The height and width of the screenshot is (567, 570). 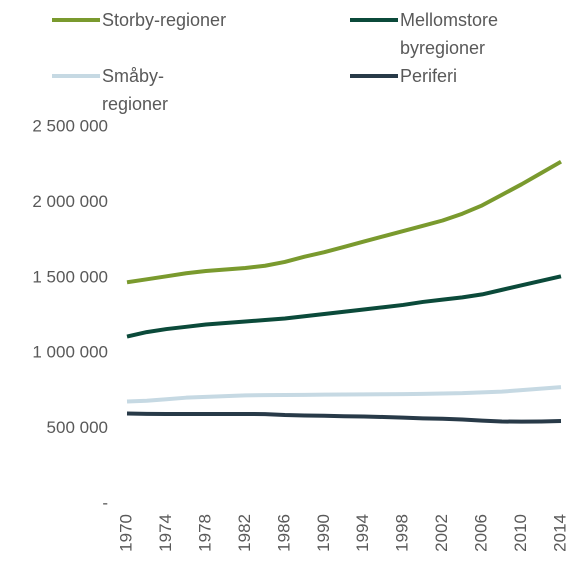 I want to click on x-tick-label: 1982, so click(x=244, y=533).